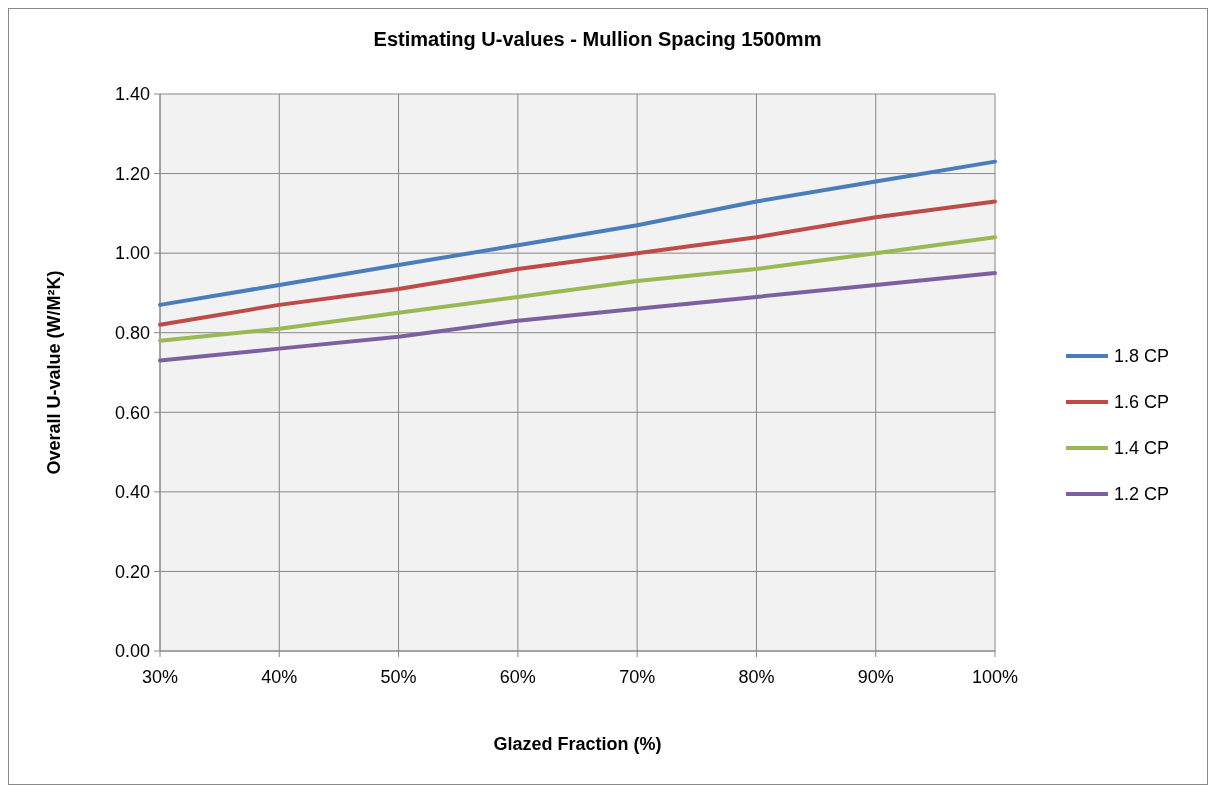  I want to click on x-tick-label: 70%, so click(637, 677).